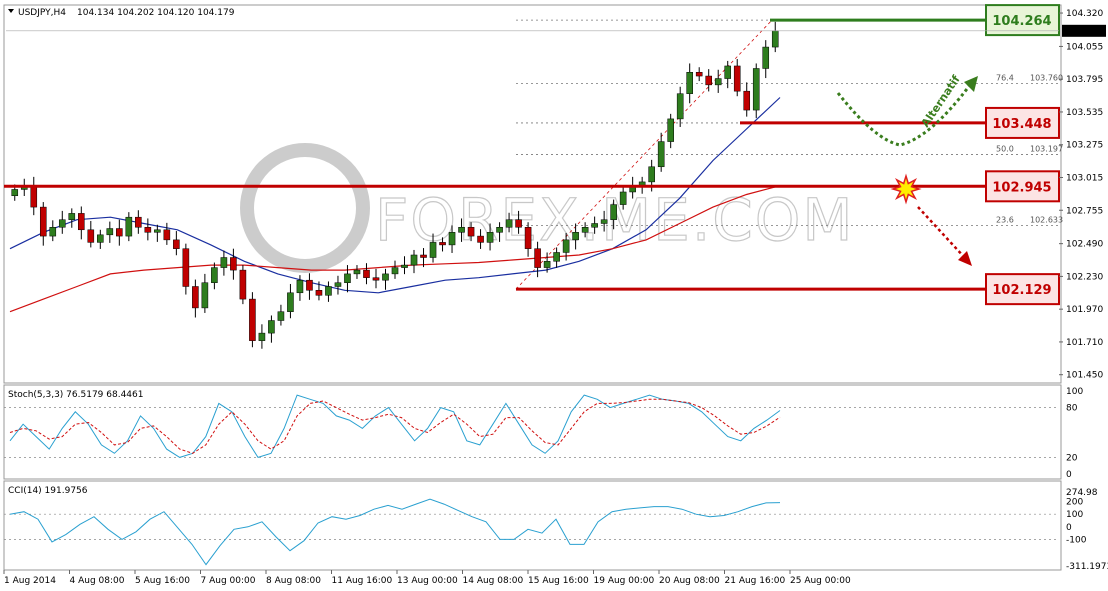 This screenshot has width=1108, height=591. Describe the element at coordinates (1084, 146) in the screenshot. I see `price-tick-label: 103.275` at that location.